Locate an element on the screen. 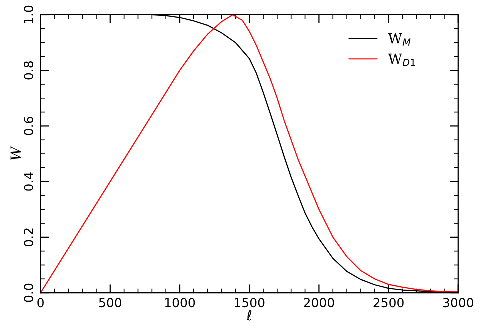 The image size is (480, 333). y-tick-label: 0.0 is located at coordinates (29, 293).